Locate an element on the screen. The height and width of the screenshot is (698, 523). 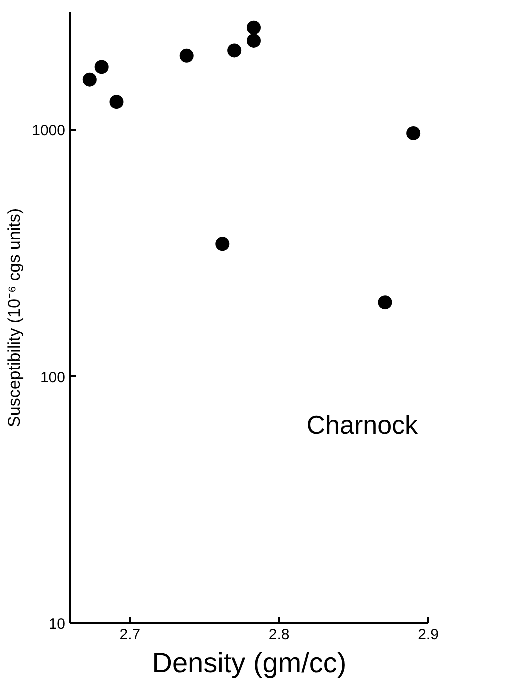
annotation: Charnock is located at coordinates (363, 425).